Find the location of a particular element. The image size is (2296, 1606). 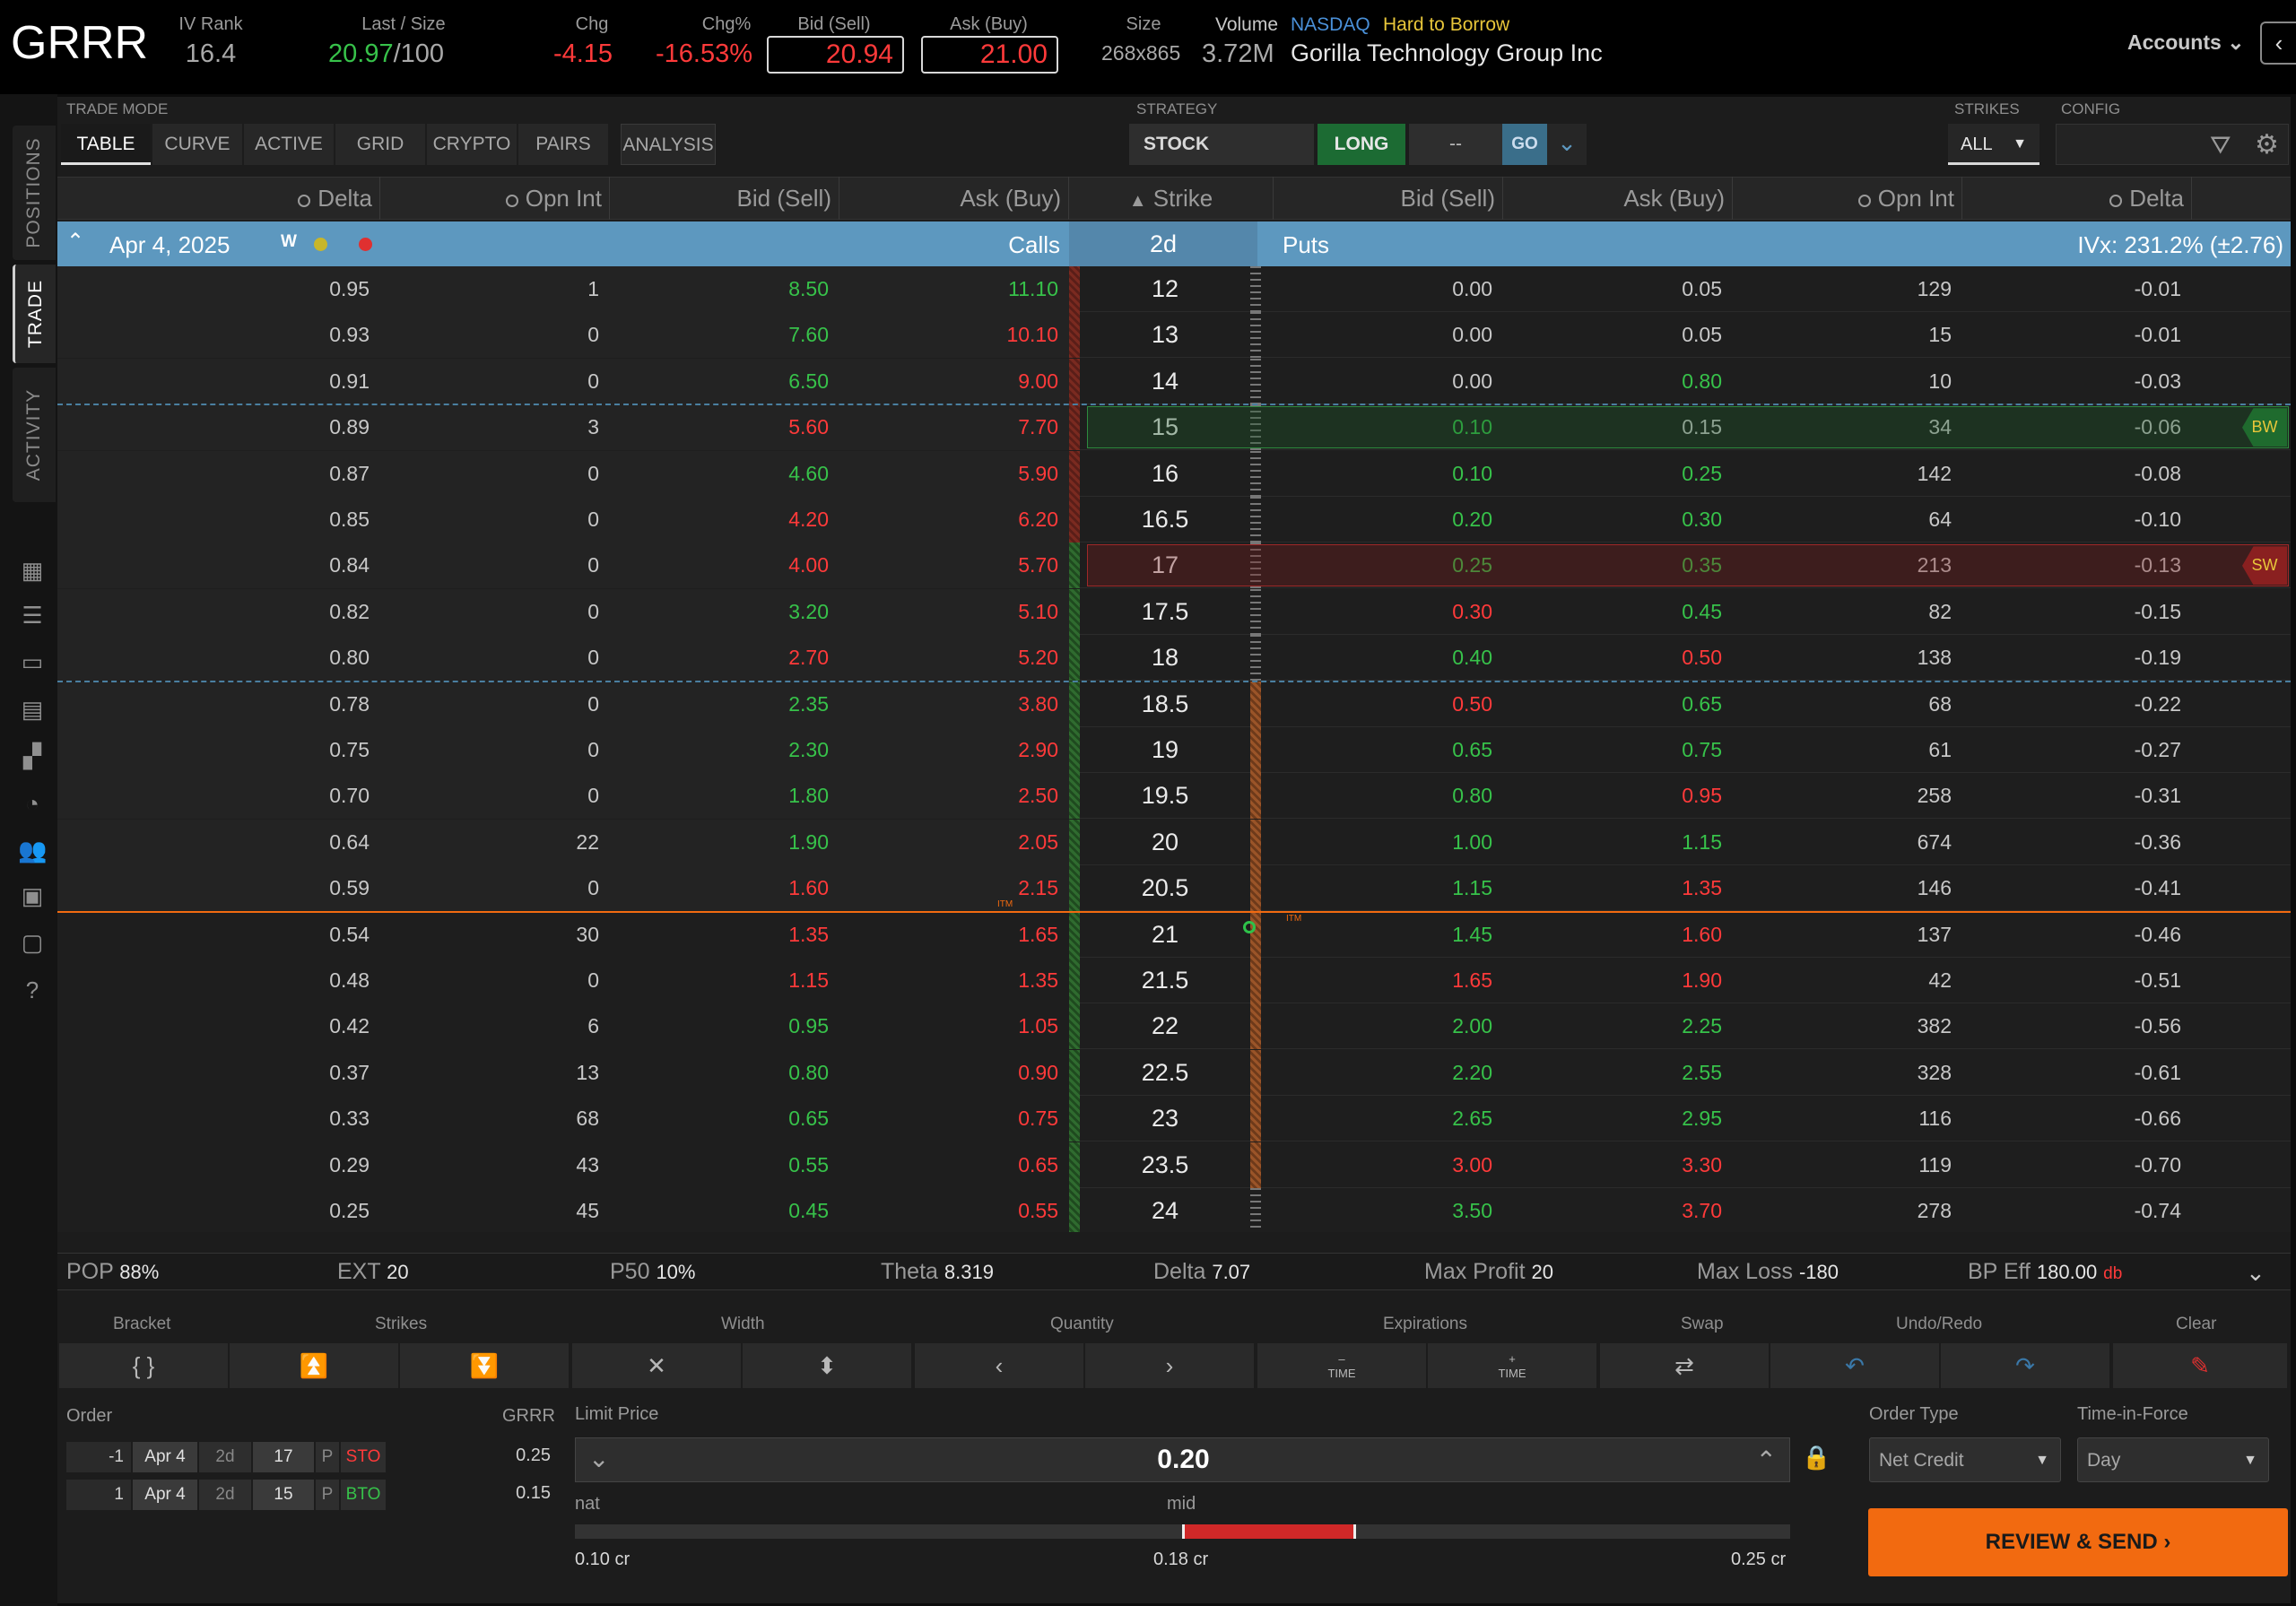

price-slider-range is located at coordinates (1269, 1531).